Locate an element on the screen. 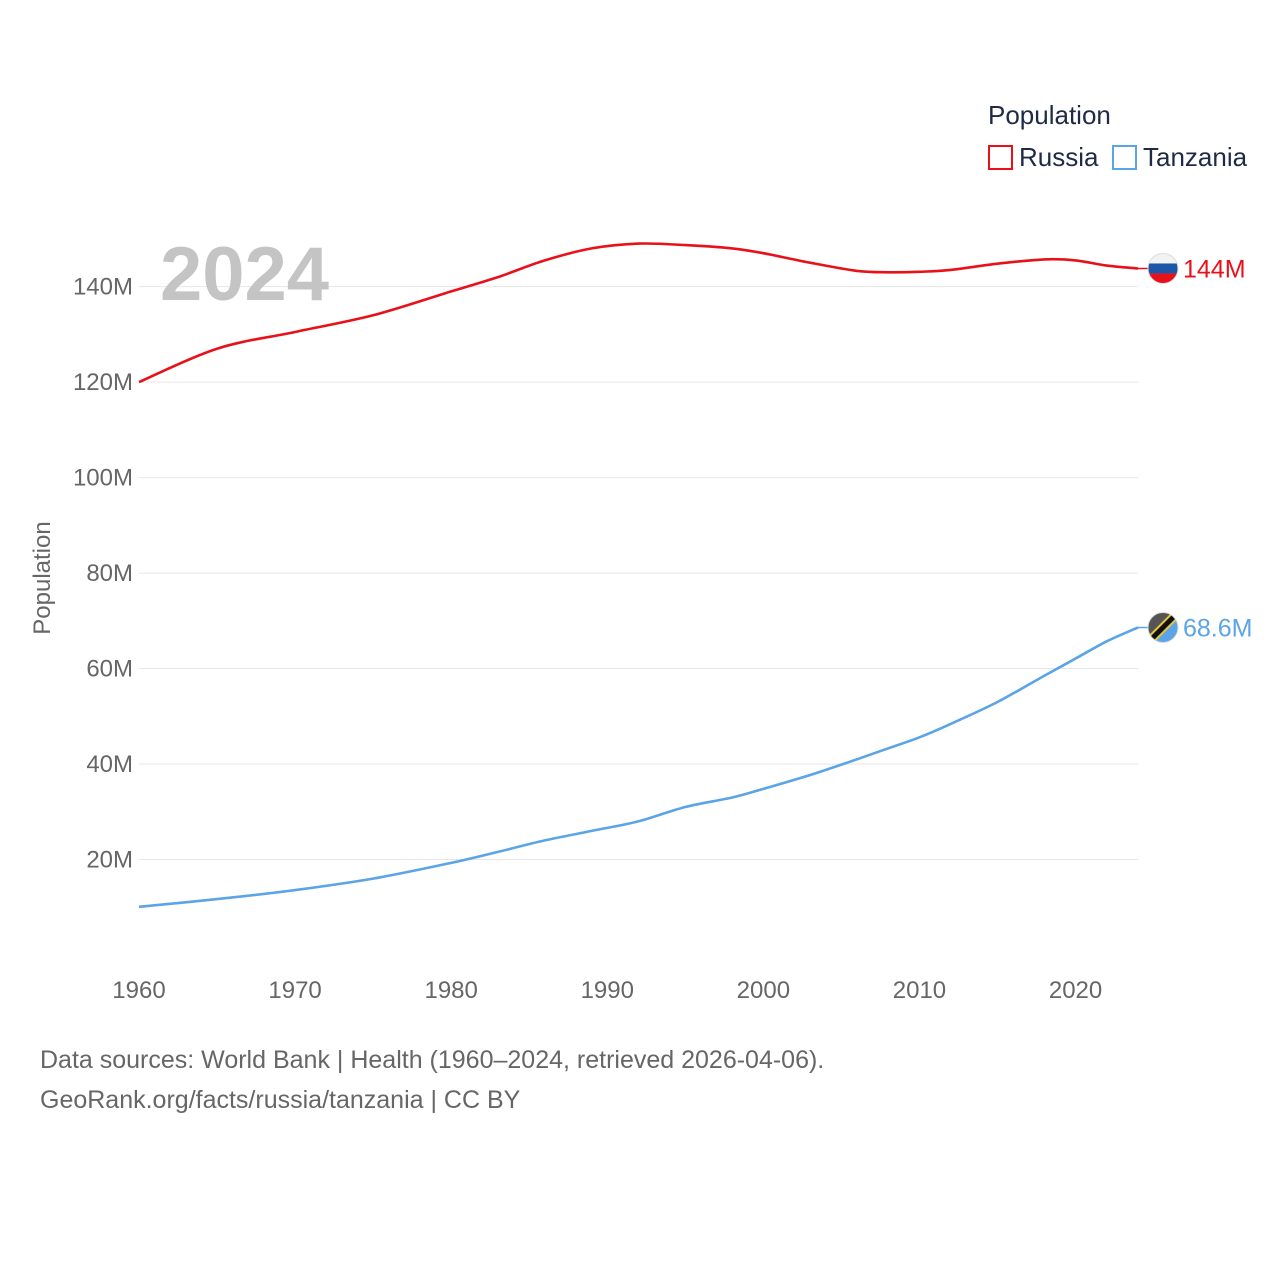  y-axis-title: Population is located at coordinates (42, 577).